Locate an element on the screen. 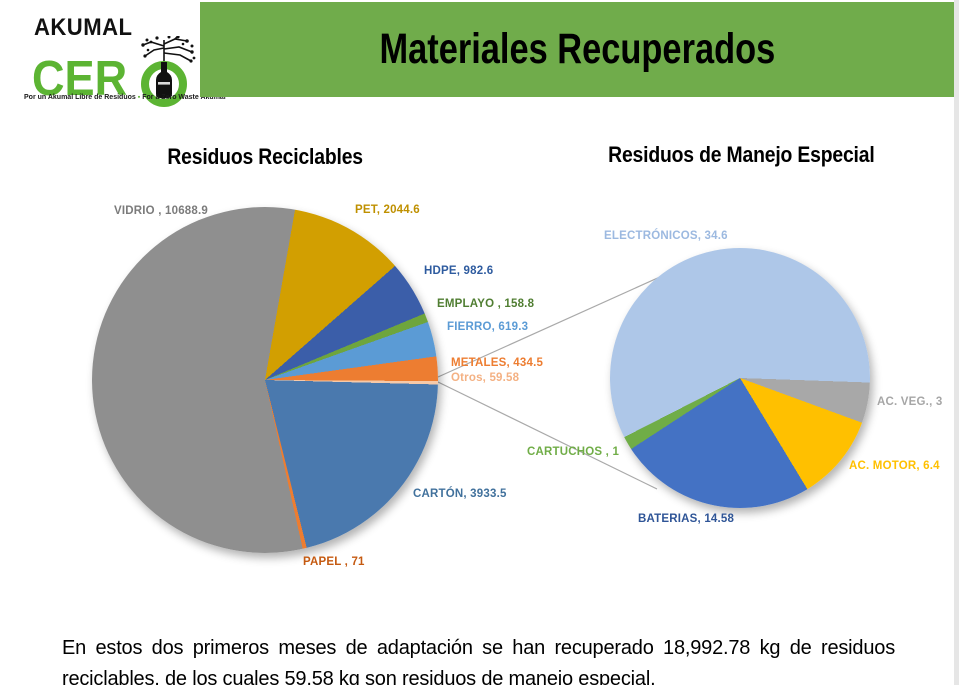  right-chart-title-text: Residuos de Manejo Especial is located at coordinates (741, 154).